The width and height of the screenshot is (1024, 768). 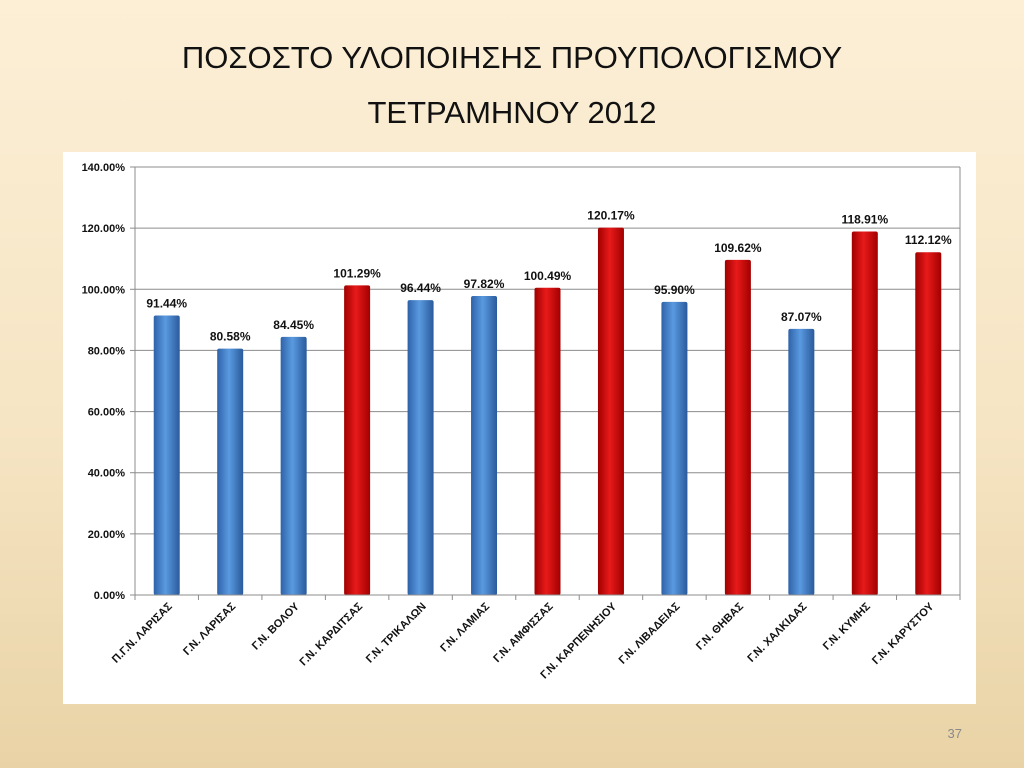 I want to click on y-tick-label: 60.00%, so click(x=107, y=413).